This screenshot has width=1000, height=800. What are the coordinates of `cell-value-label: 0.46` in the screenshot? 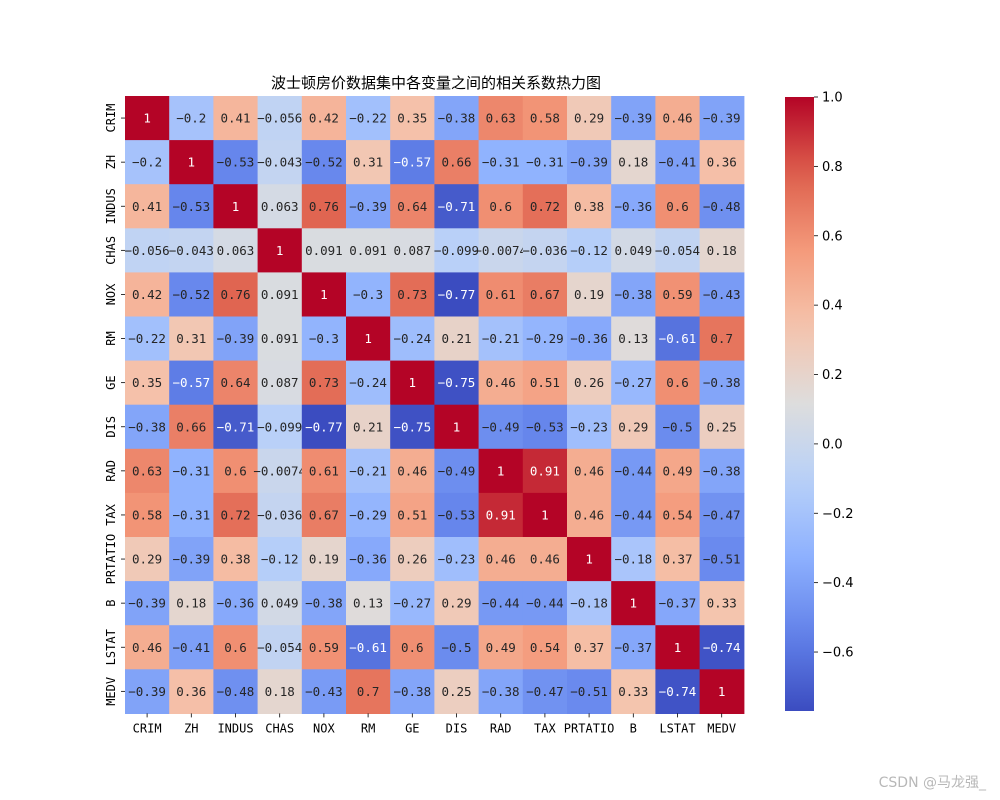 It's located at (589, 514).